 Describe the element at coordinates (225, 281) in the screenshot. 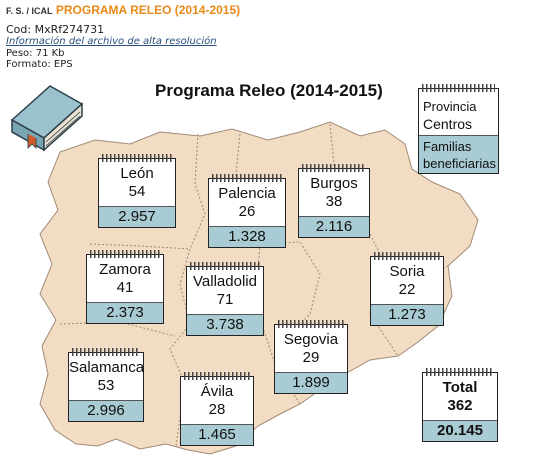

I see `province-name: Valladolid` at that location.